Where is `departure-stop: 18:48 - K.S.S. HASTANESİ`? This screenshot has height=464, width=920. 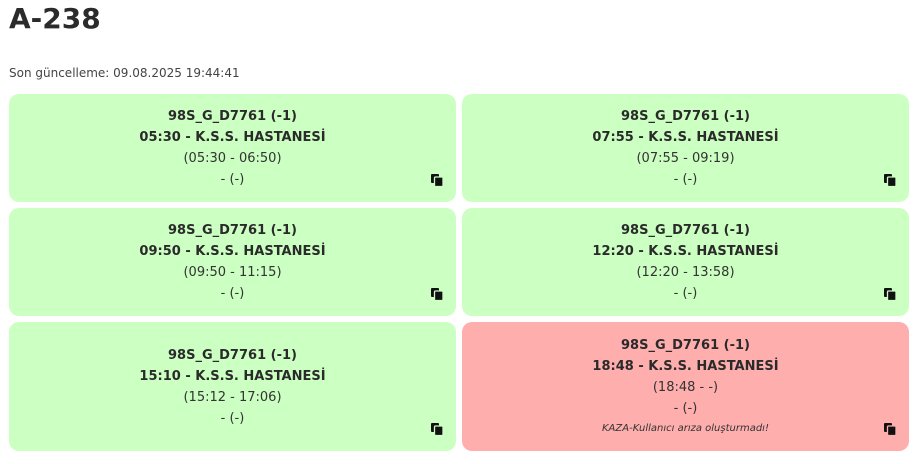 departure-stop: 18:48 - K.S.S. HASTANESİ is located at coordinates (685, 366).